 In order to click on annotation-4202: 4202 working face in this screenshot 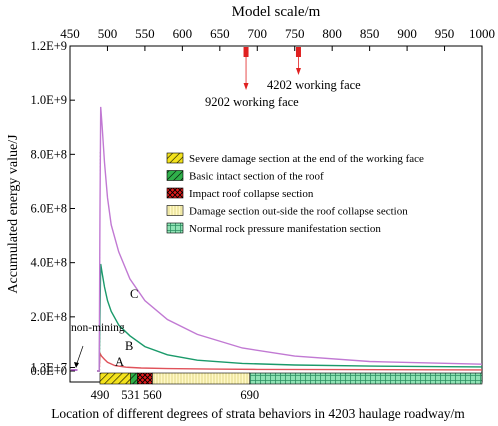, I will do `click(314, 85)`.